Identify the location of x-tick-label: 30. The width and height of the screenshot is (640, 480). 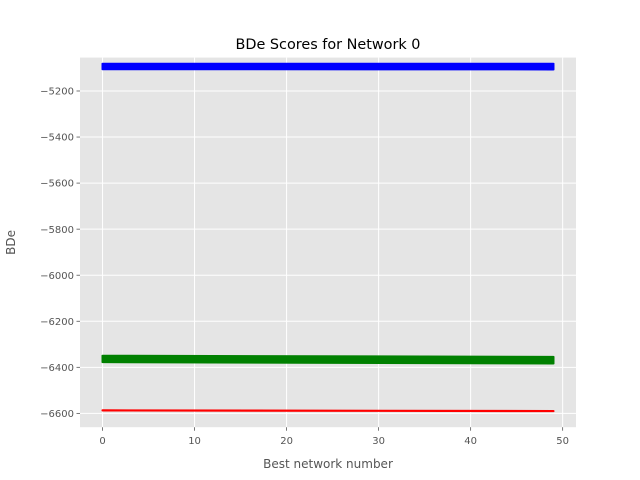
(378, 441).